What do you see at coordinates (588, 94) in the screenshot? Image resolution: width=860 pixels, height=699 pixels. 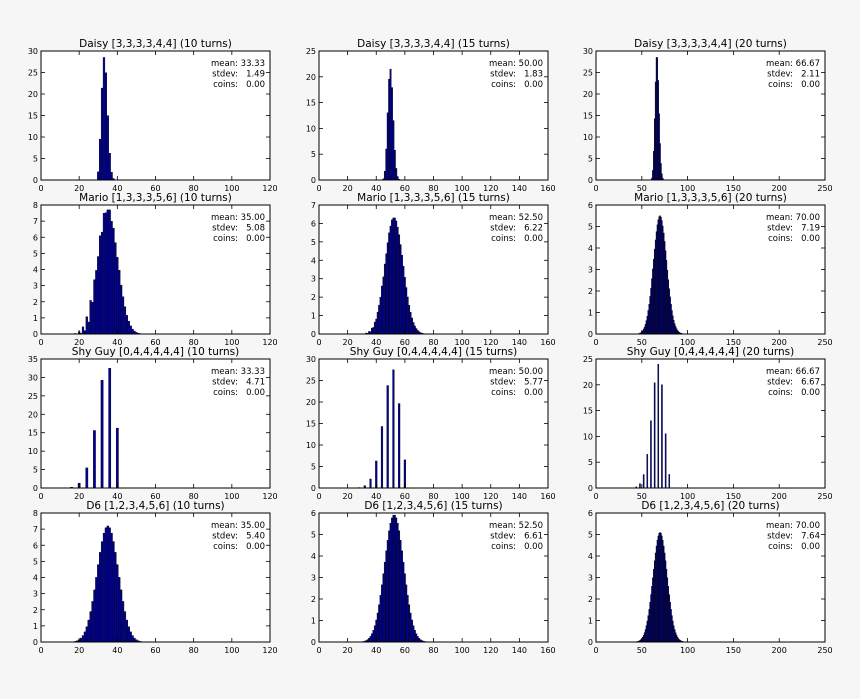 I see `y-tick-label: 20` at bounding box center [588, 94].